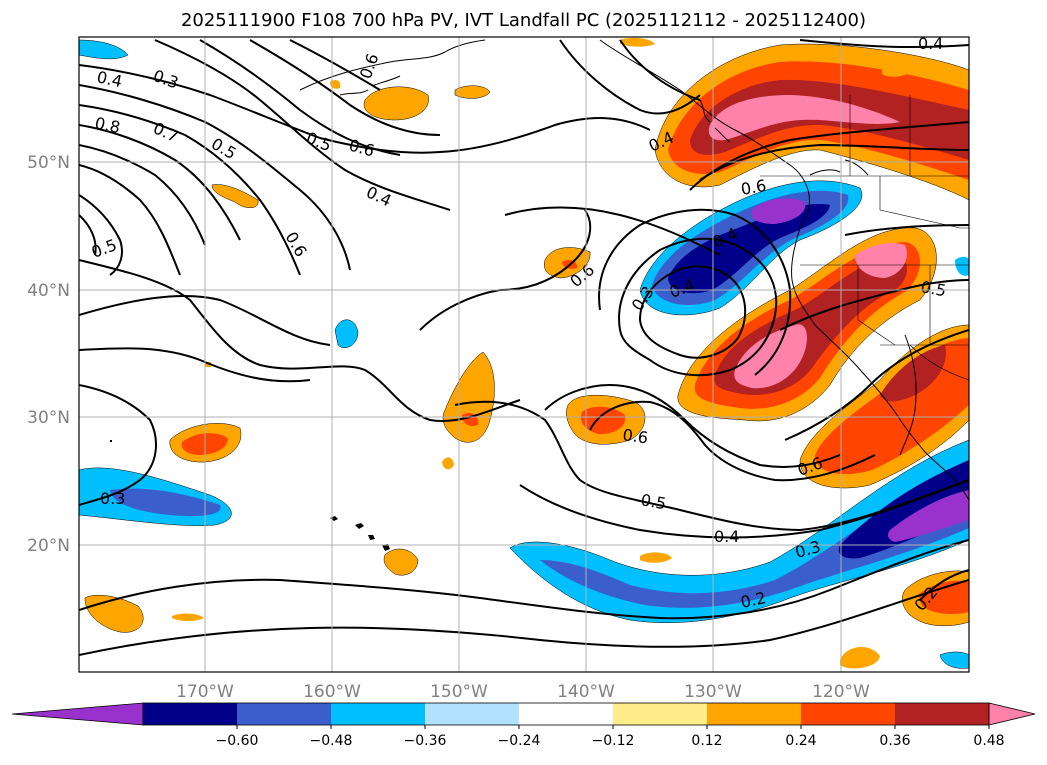  Describe the element at coordinates (48, 546) in the screenshot. I see `lat-label-20n: 20°N` at that location.